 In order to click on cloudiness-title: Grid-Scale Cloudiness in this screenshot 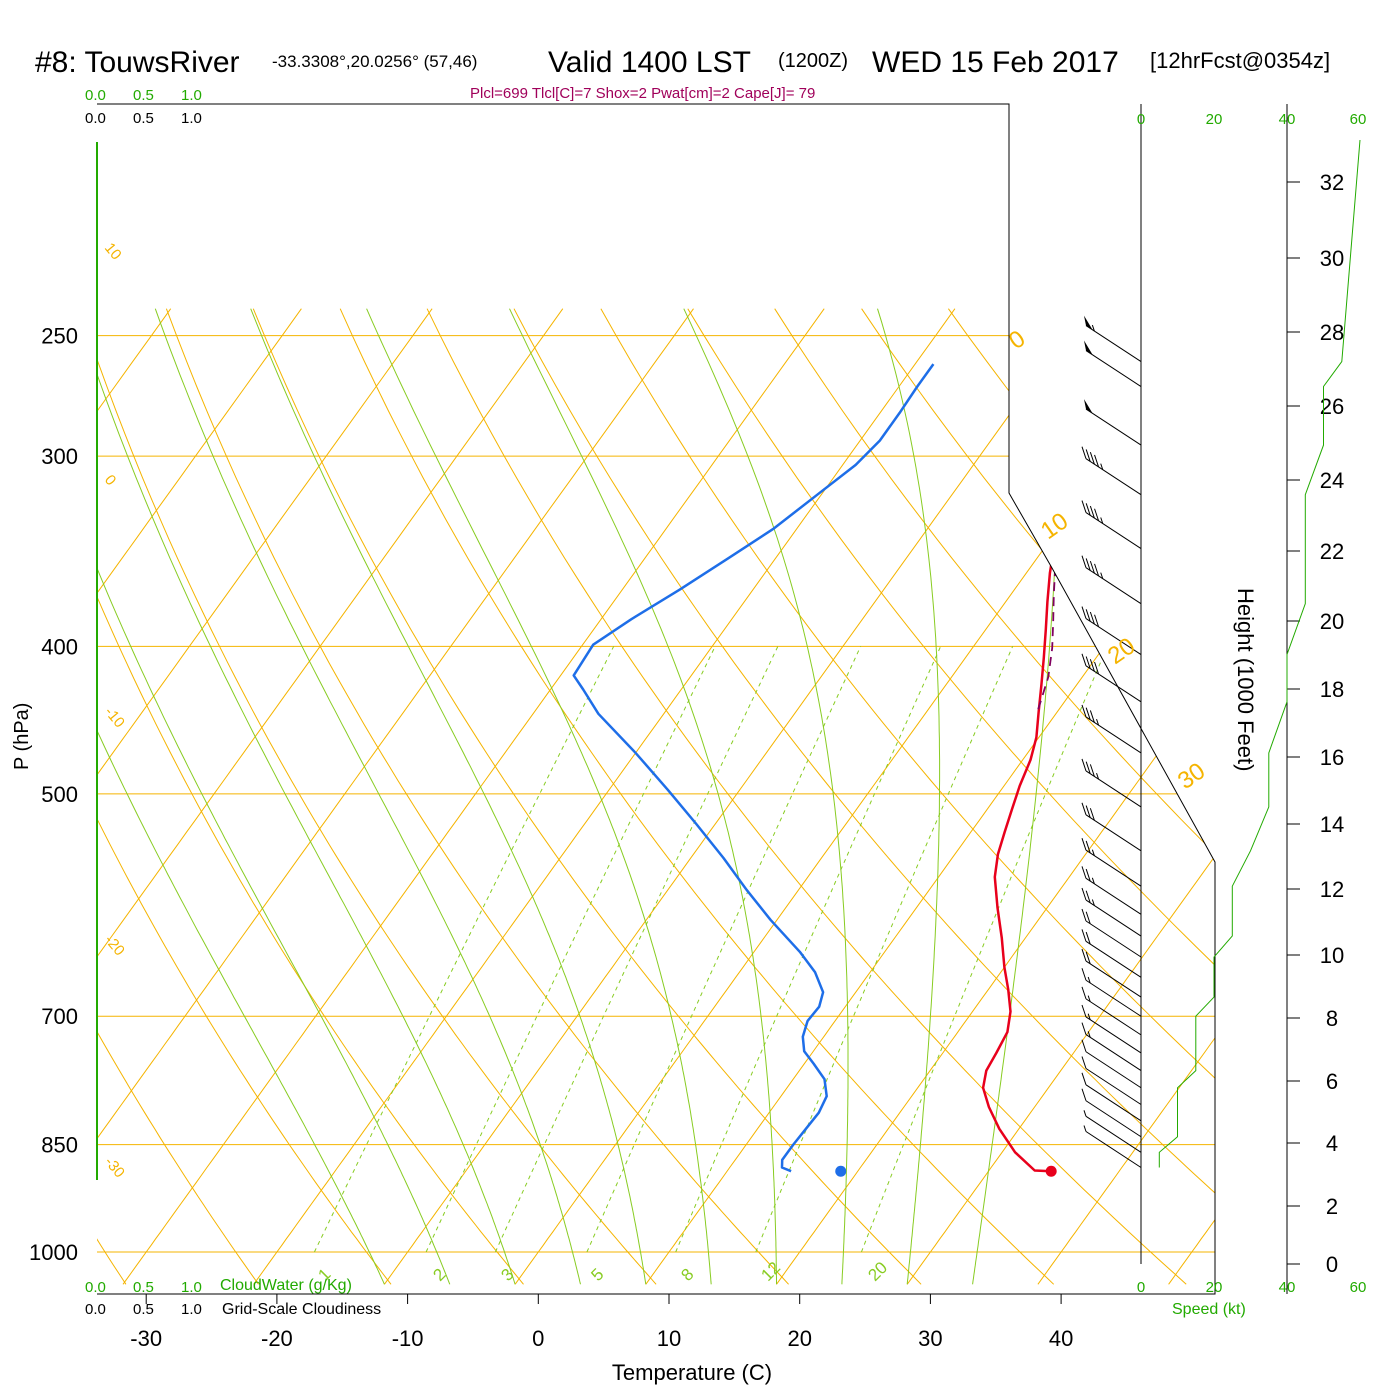, I will do `click(301, 1309)`.